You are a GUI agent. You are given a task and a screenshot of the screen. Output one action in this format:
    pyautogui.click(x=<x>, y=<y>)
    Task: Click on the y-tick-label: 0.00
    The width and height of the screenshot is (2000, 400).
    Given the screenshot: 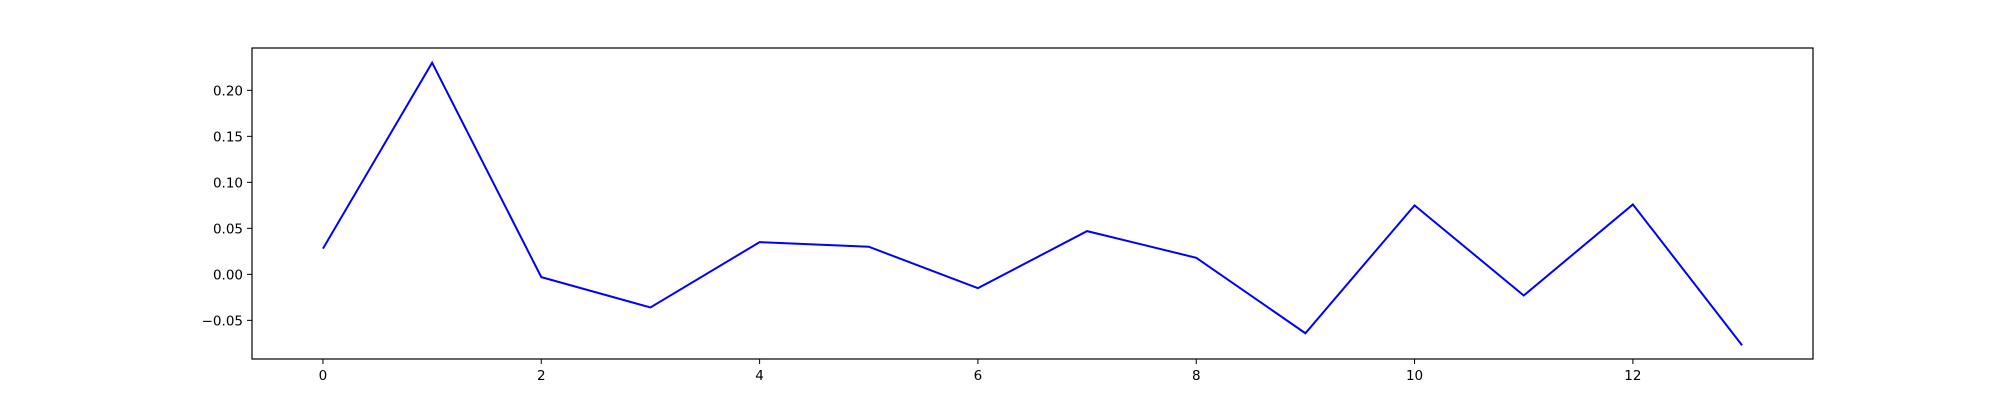 What is the action you would take?
    pyautogui.click(x=228, y=275)
    